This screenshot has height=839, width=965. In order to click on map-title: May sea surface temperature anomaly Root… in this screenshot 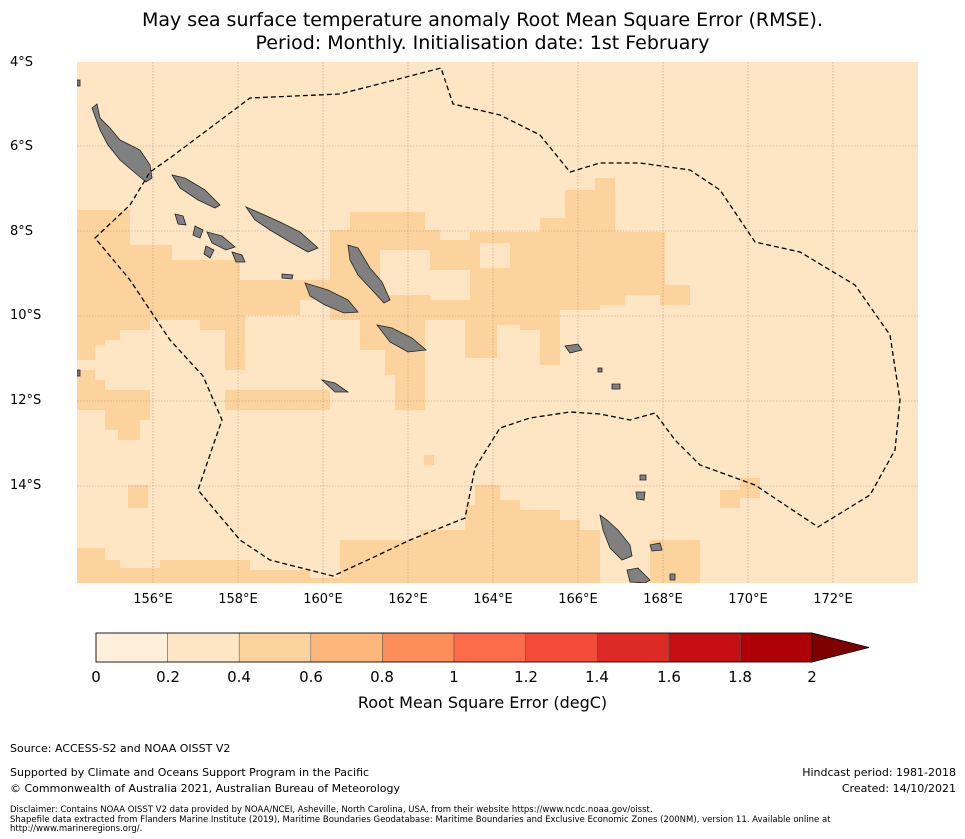, I will do `click(482, 20)`.